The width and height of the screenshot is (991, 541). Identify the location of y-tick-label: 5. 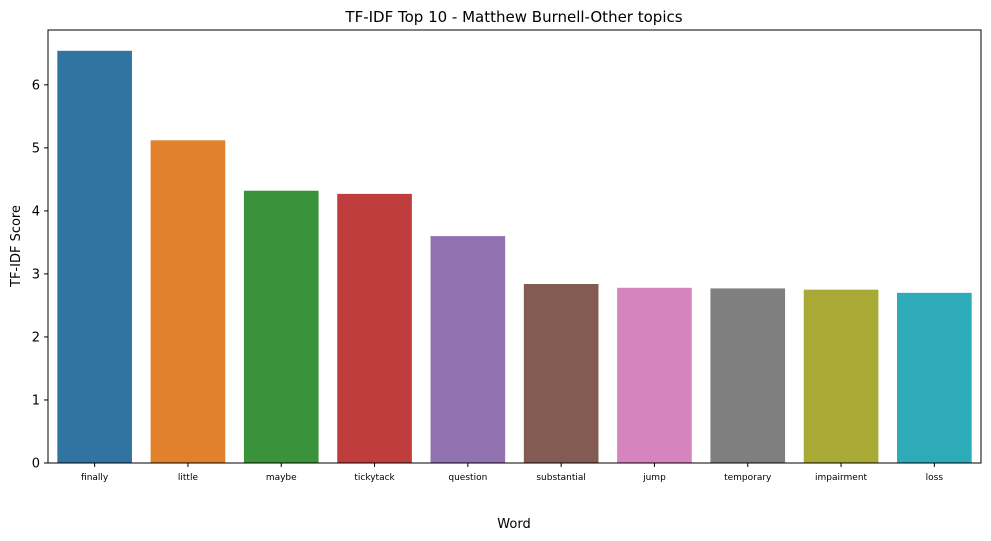
(36, 148).